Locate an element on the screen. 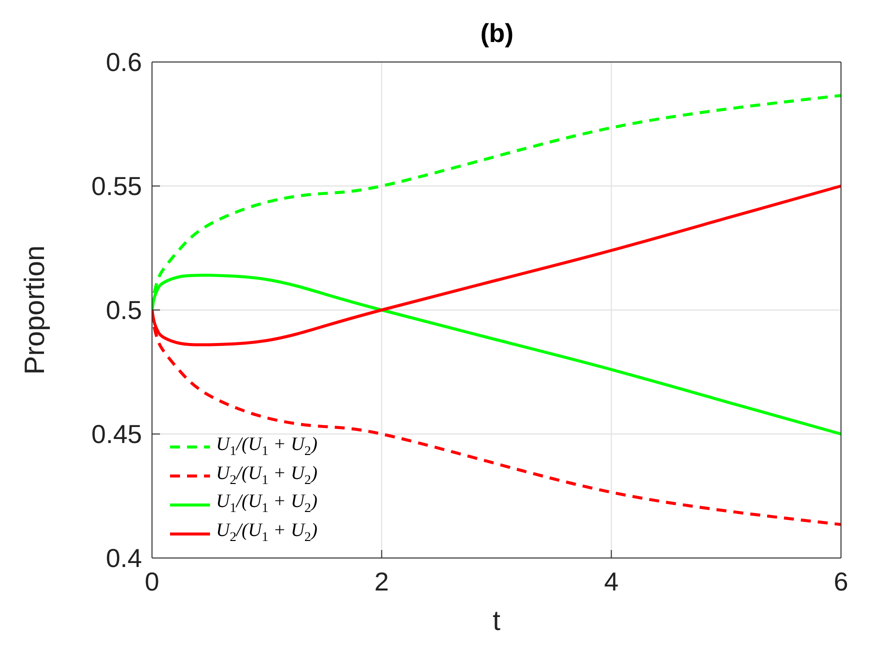 The image size is (875, 657). x-tick-label: 2 is located at coordinates (381, 581).